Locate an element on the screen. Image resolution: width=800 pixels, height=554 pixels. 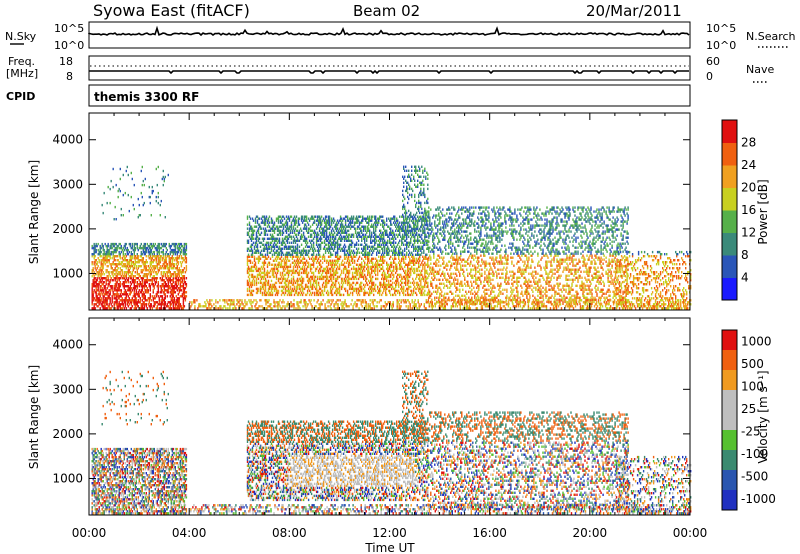
sky-left-tick-bottom: 10^0 is located at coordinates (69, 45).